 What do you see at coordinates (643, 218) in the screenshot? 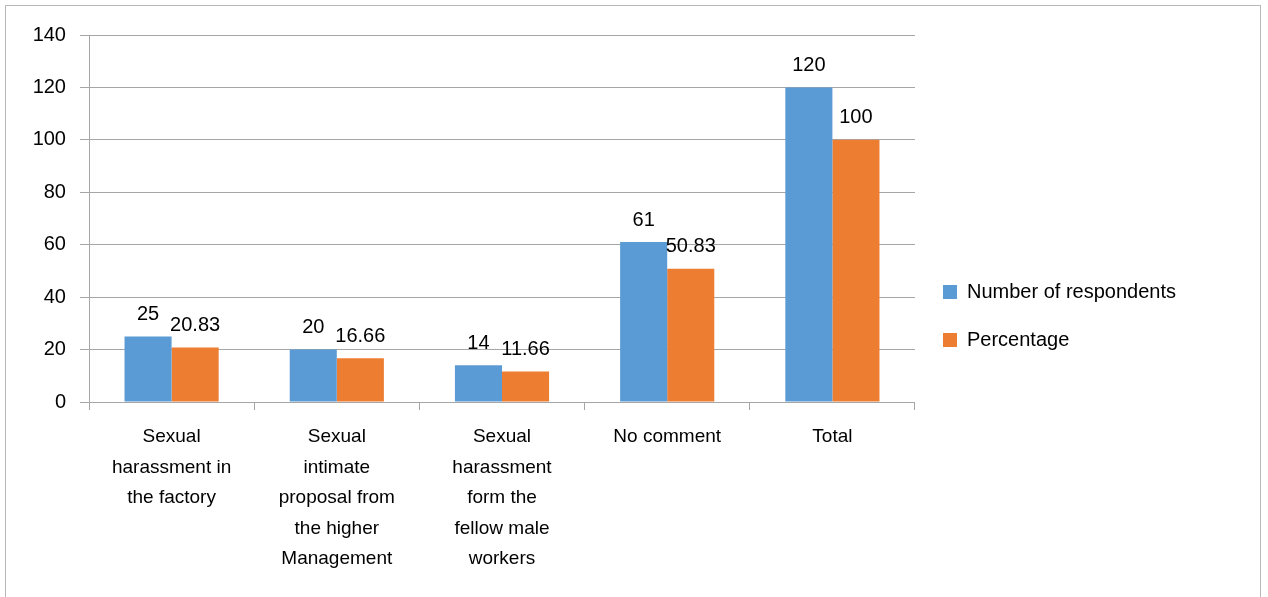
I see `data-label: 61` at bounding box center [643, 218].